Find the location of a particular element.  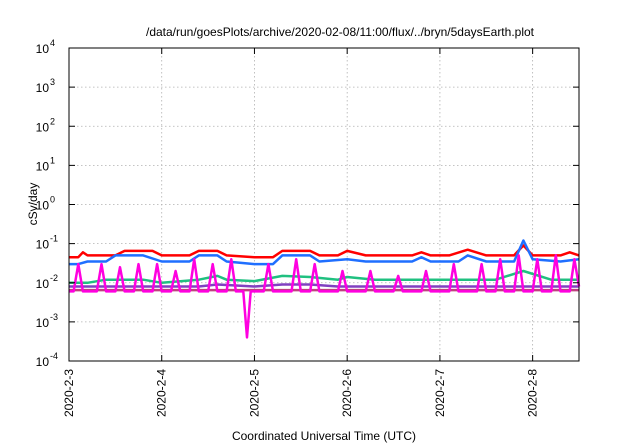

x-tick-label: 2020-2-7 is located at coordinates (440, 393).